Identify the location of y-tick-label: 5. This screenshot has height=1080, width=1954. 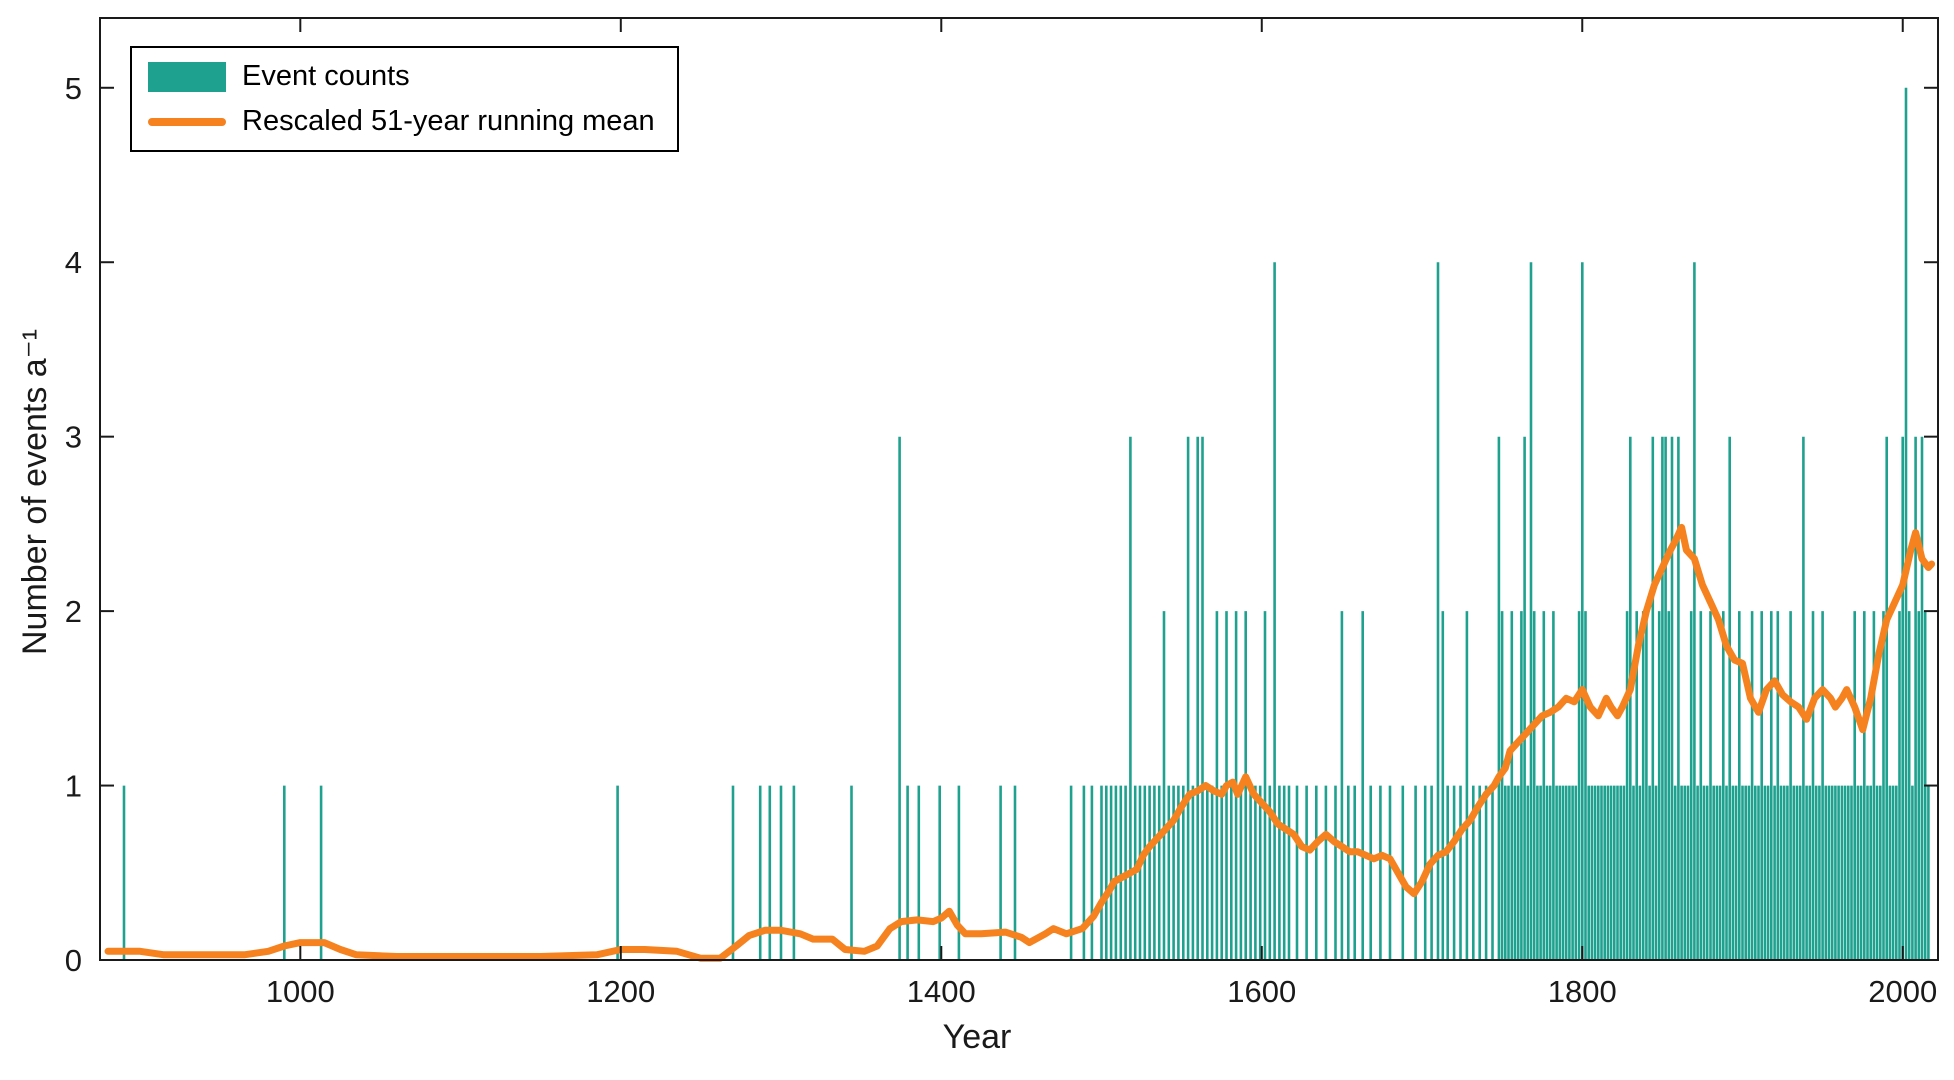
(73, 88).